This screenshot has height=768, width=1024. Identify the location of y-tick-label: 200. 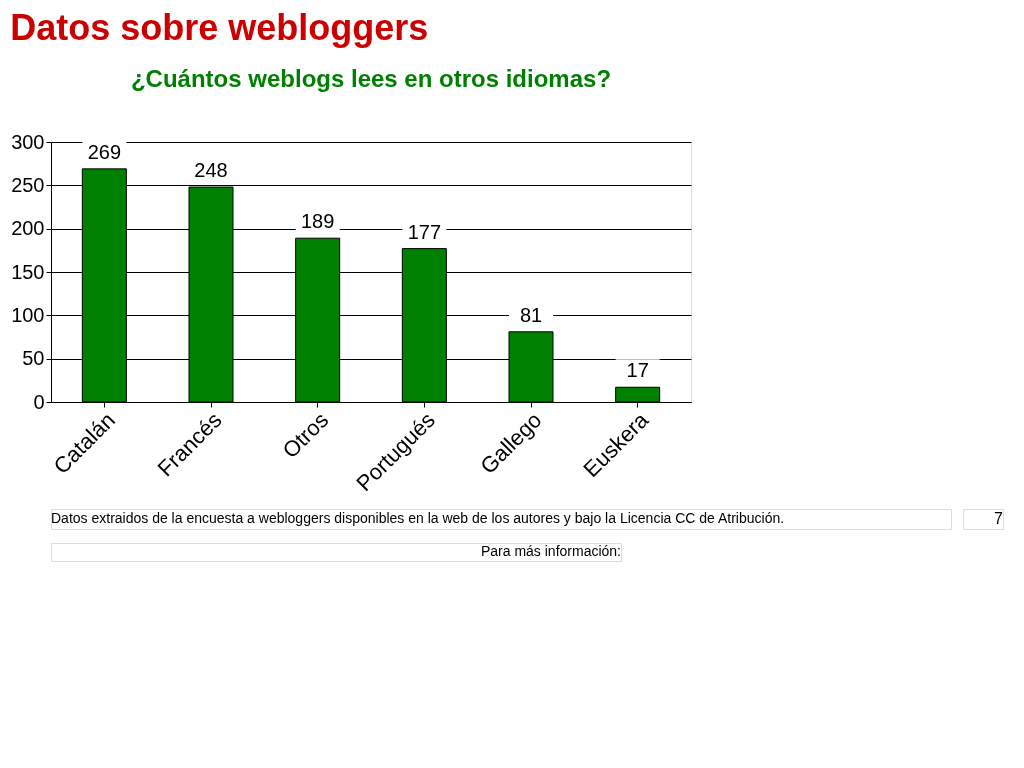
(28, 228).